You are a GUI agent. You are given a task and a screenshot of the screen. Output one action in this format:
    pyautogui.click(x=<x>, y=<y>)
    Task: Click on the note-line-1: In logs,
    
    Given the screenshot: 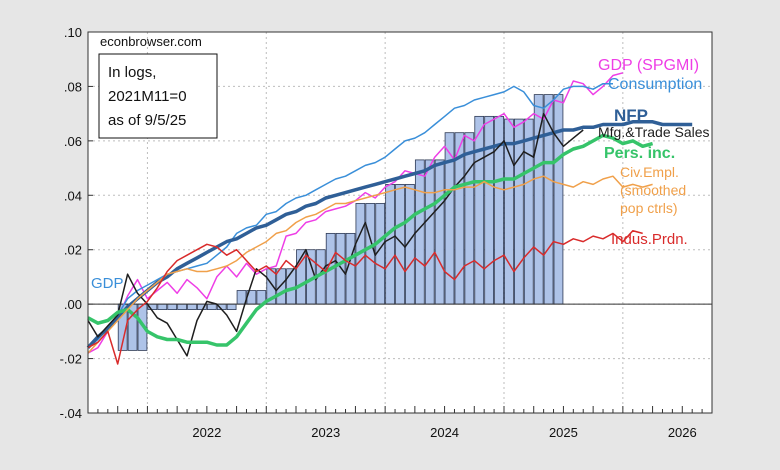 What is the action you would take?
    pyautogui.click(x=132, y=72)
    